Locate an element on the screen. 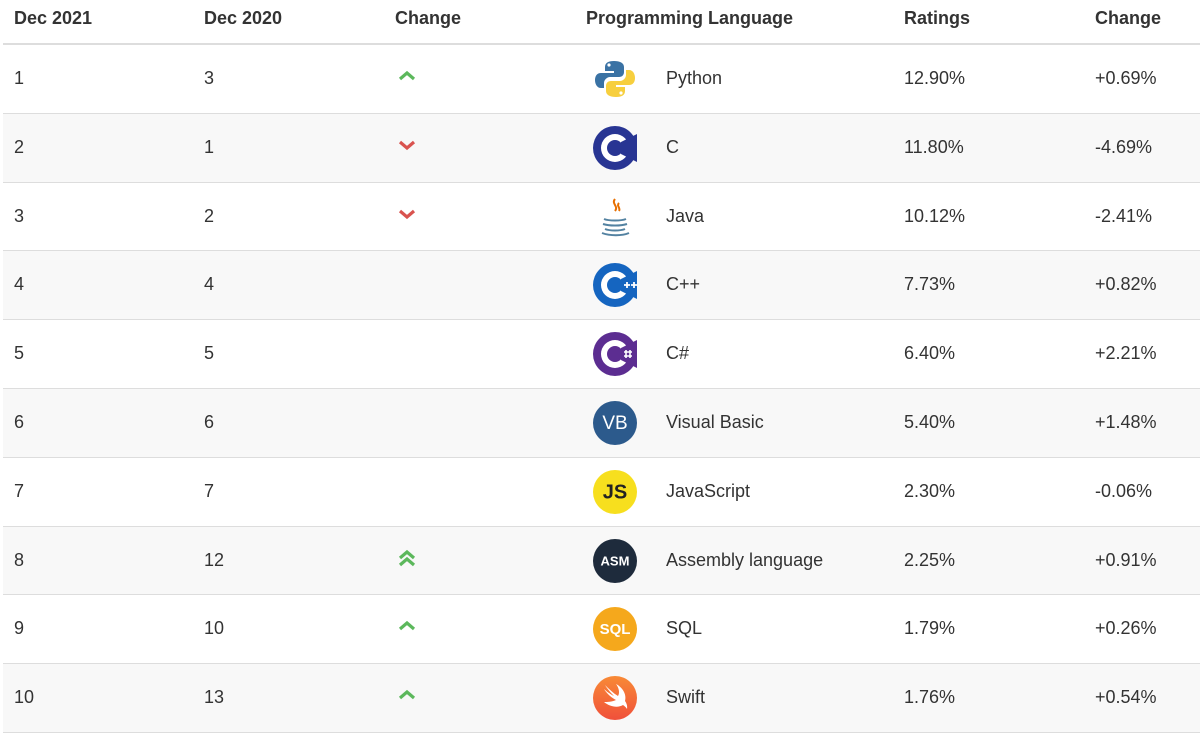 This screenshot has width=1200, height=735. table-row: 6 6 Visual Basic 5.40% +1.48% VB is located at coordinates (601, 423).